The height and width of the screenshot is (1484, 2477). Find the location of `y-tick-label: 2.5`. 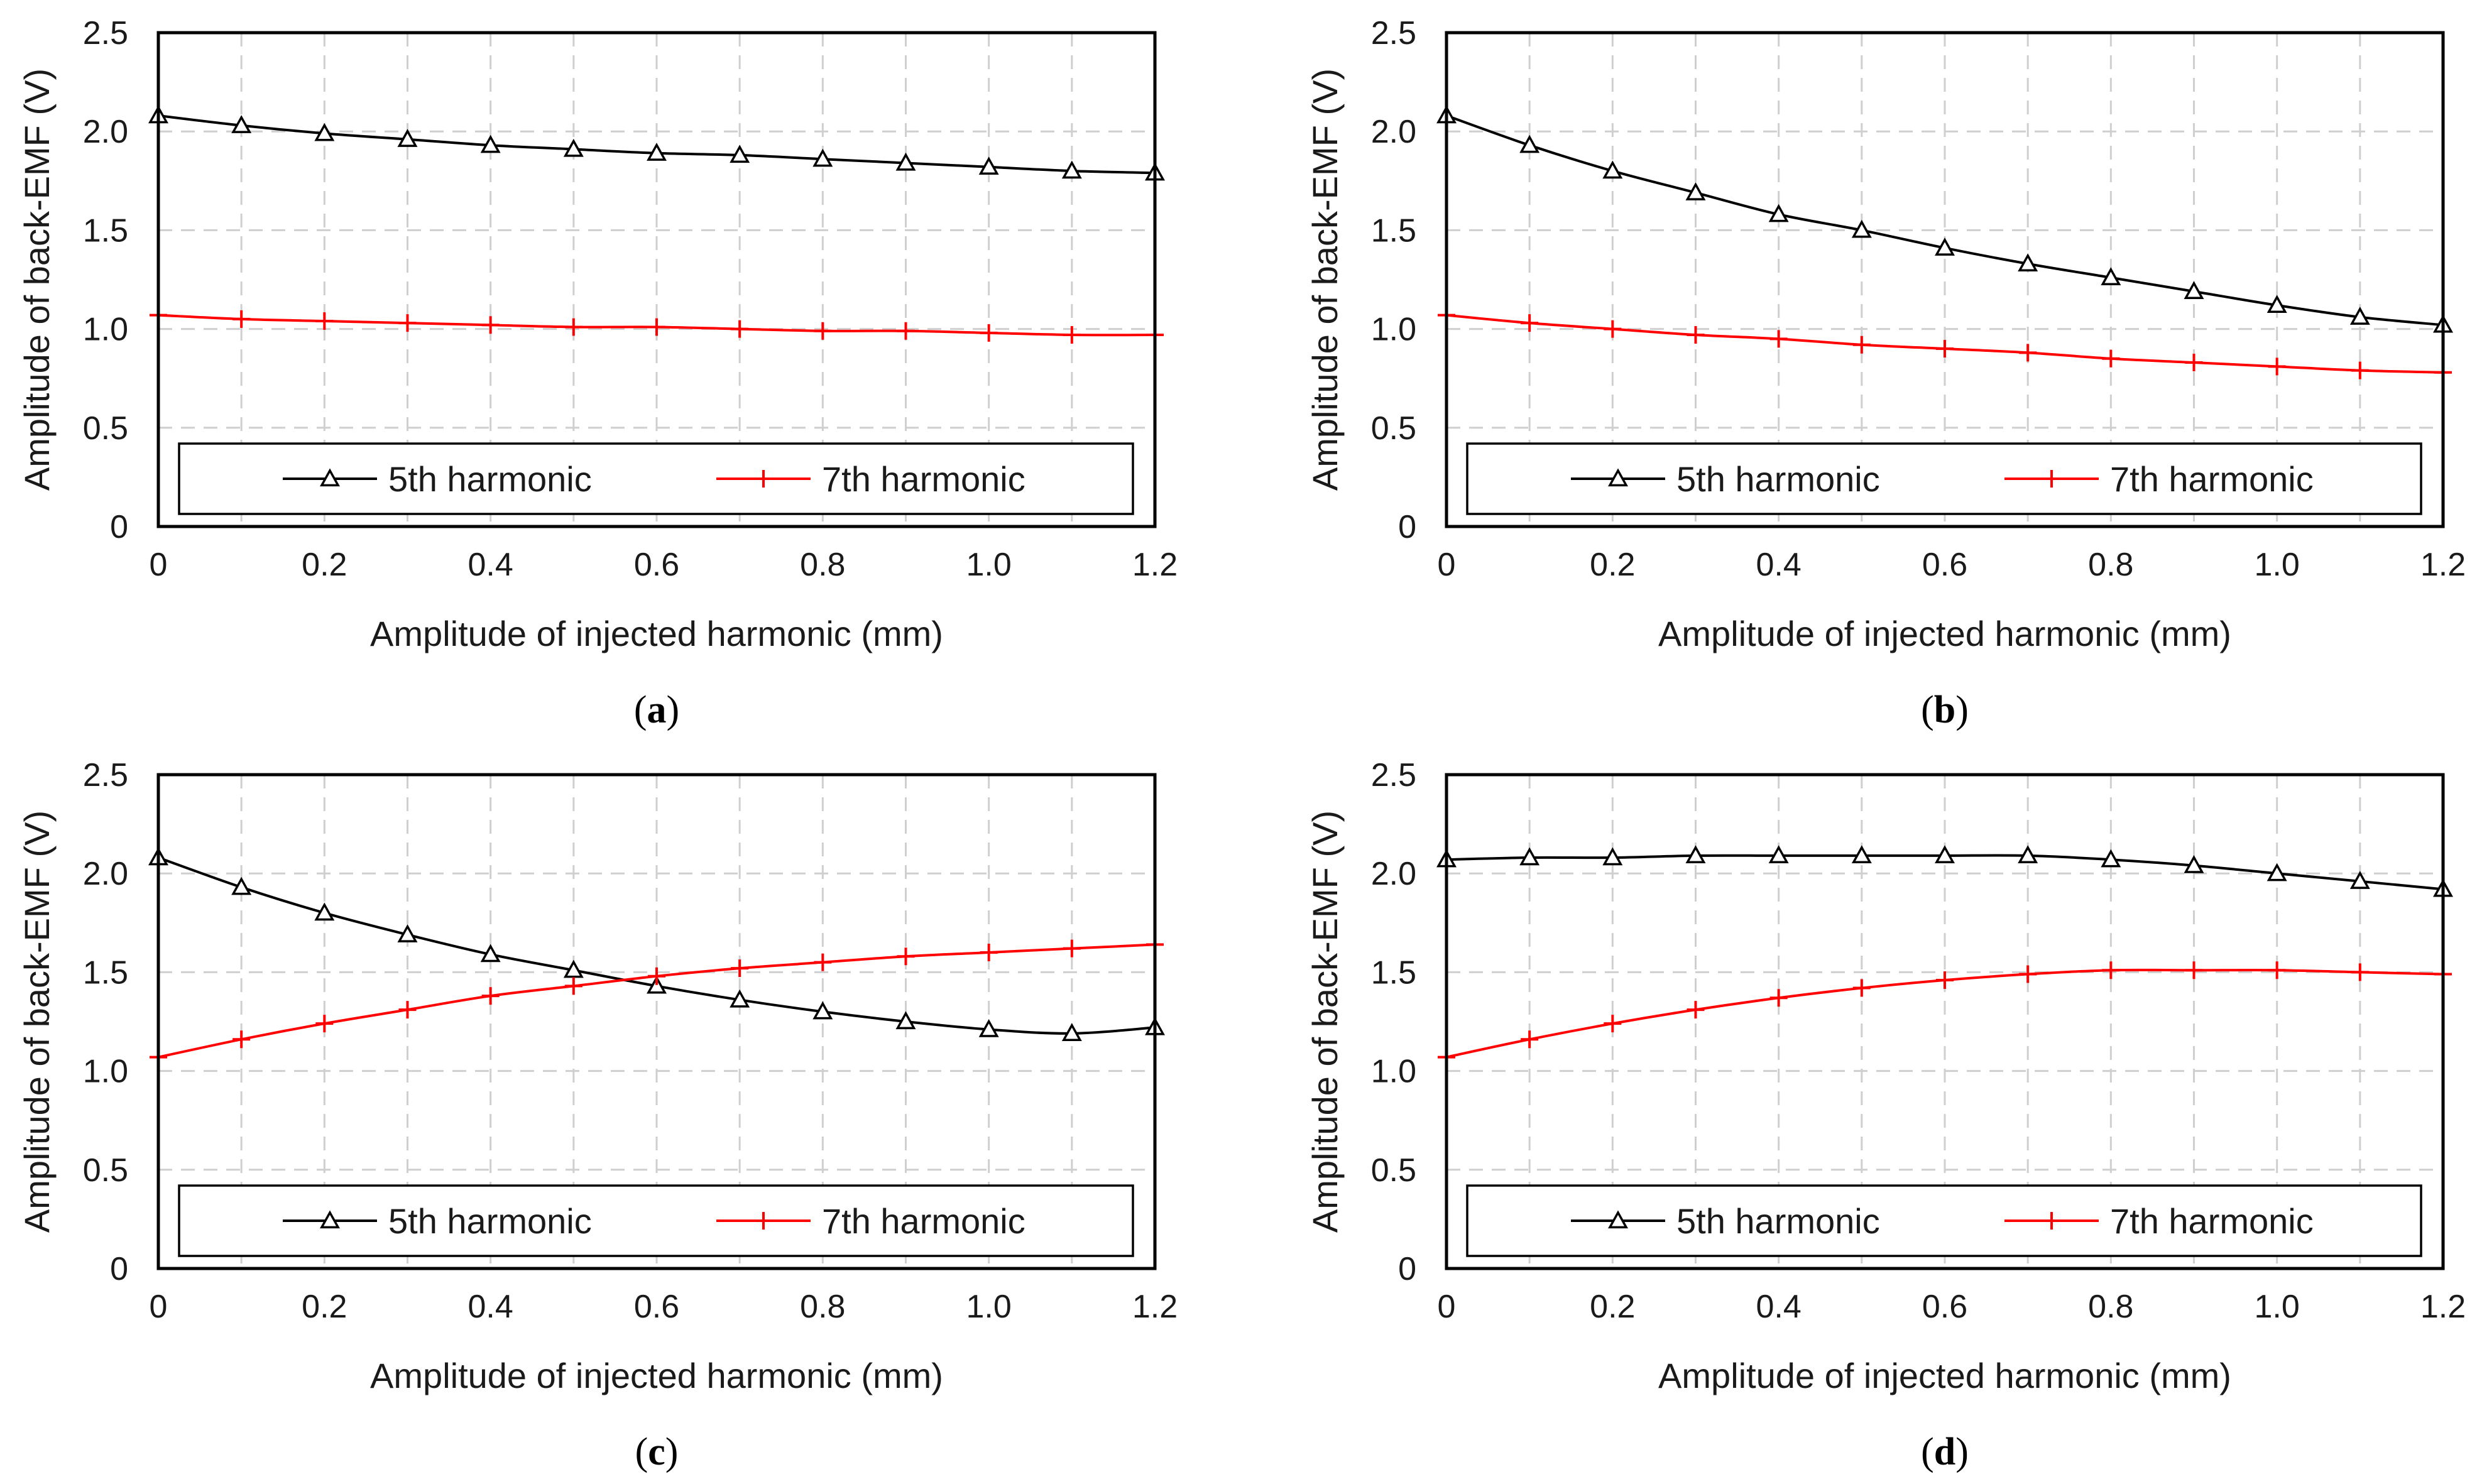

y-tick-label: 2.5 is located at coordinates (105, 775).